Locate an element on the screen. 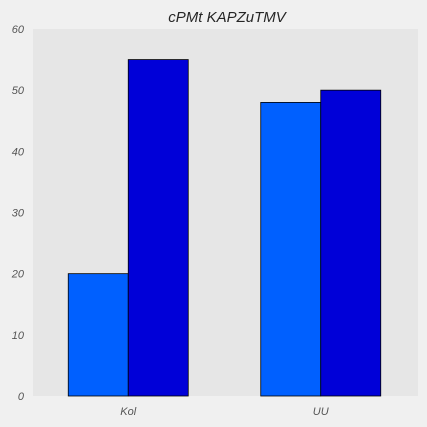  chart-title: cPMt KAPZuTMV is located at coordinates (228, 17).